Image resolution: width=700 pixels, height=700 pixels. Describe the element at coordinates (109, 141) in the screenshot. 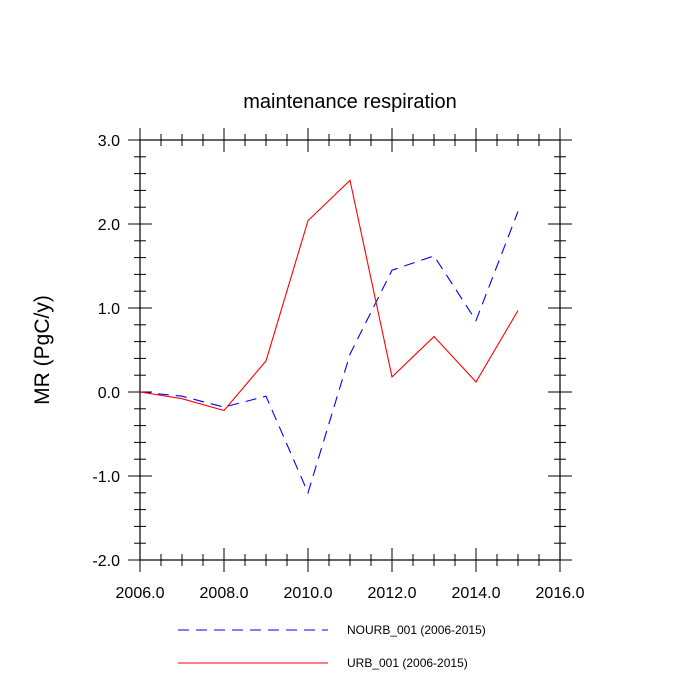

I see `y-tick-label: 3.0` at that location.